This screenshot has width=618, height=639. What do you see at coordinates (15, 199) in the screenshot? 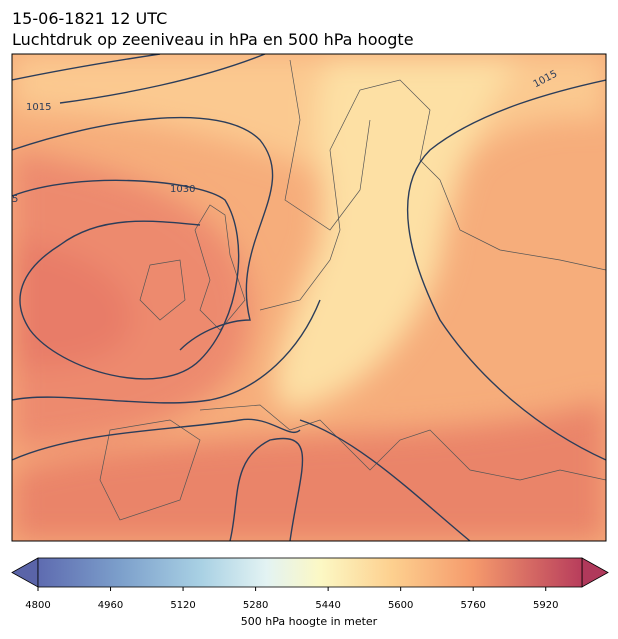
I see `isobar-label: 5` at bounding box center [15, 199].